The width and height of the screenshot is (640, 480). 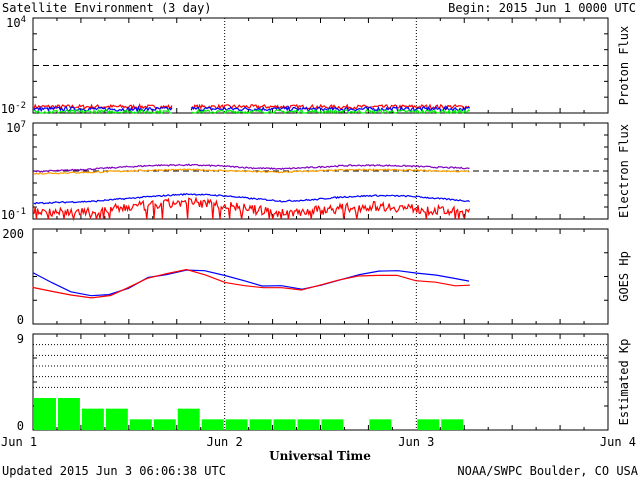 What do you see at coordinates (251, 171) in the screenshot?
I see `series-line-electron-orange` at bounding box center [251, 171].